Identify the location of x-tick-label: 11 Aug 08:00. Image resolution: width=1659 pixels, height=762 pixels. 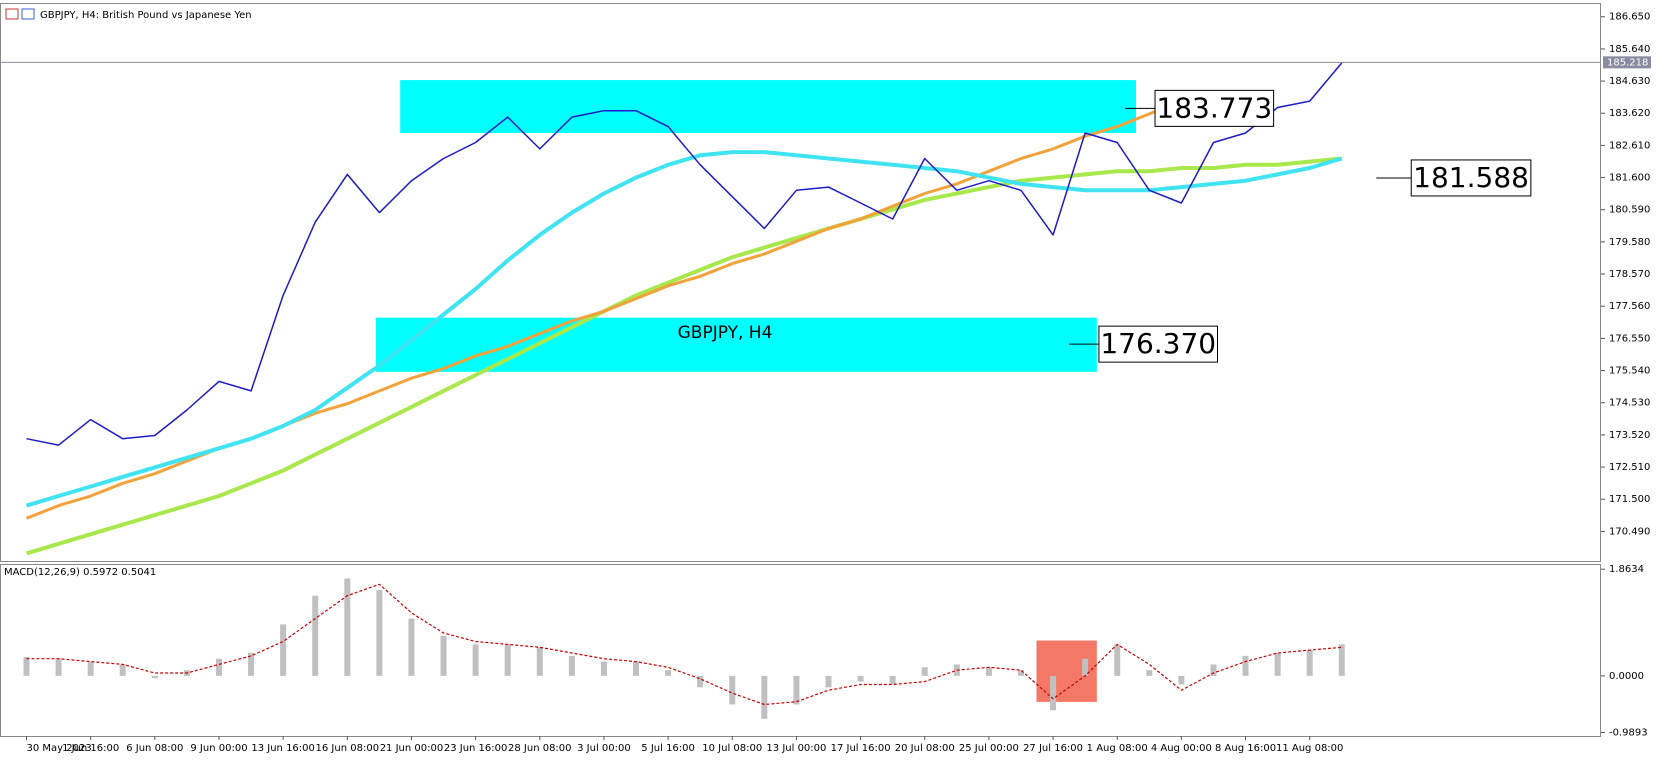
(1309, 748).